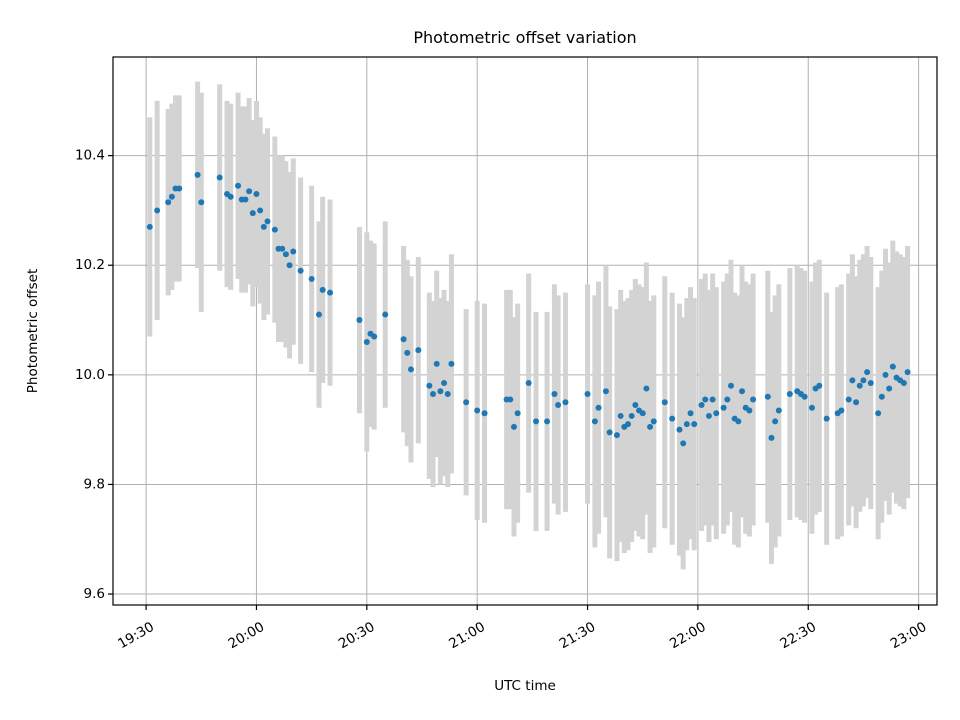  I want to click on y-tick-label: 10.2, so click(90, 265).